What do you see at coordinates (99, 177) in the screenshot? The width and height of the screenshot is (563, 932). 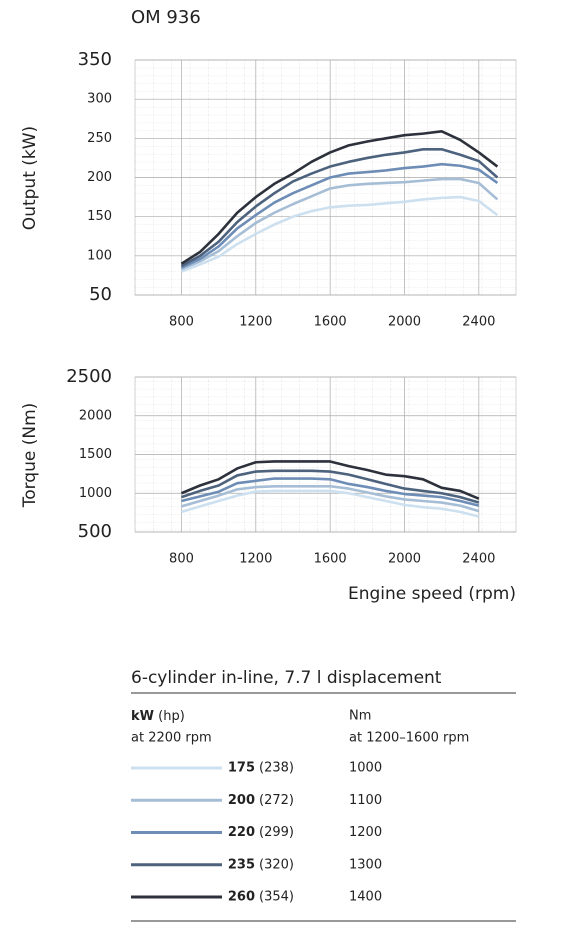 I see `y-tick-label: 200` at bounding box center [99, 177].